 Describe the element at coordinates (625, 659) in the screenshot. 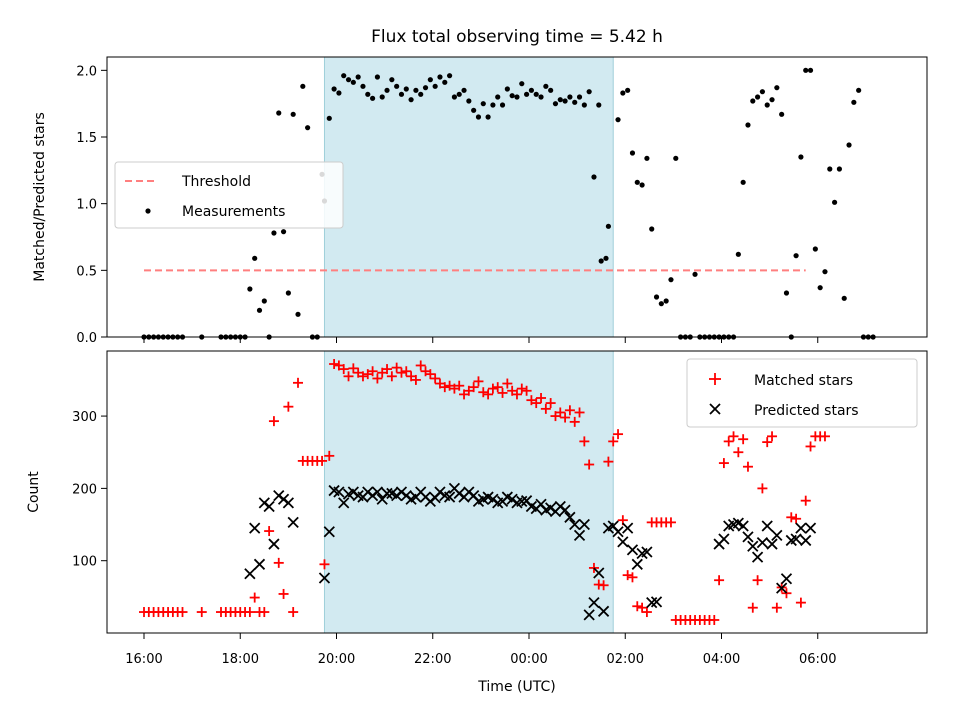

I see `x-tick-label: 02:00` at that location.